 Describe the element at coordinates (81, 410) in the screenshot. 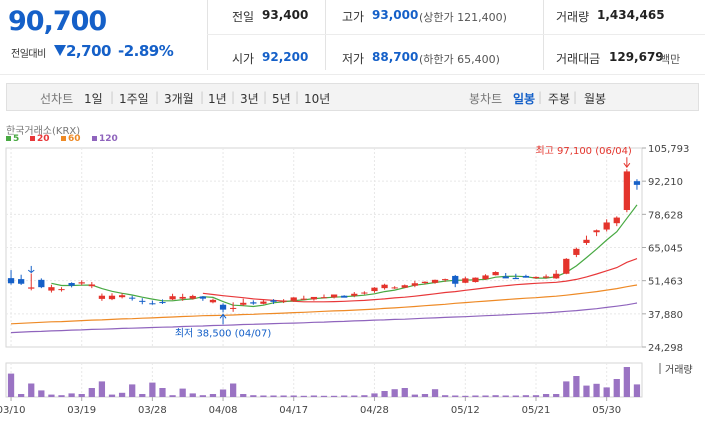

I see `x-tick-label: 03/19` at that location.